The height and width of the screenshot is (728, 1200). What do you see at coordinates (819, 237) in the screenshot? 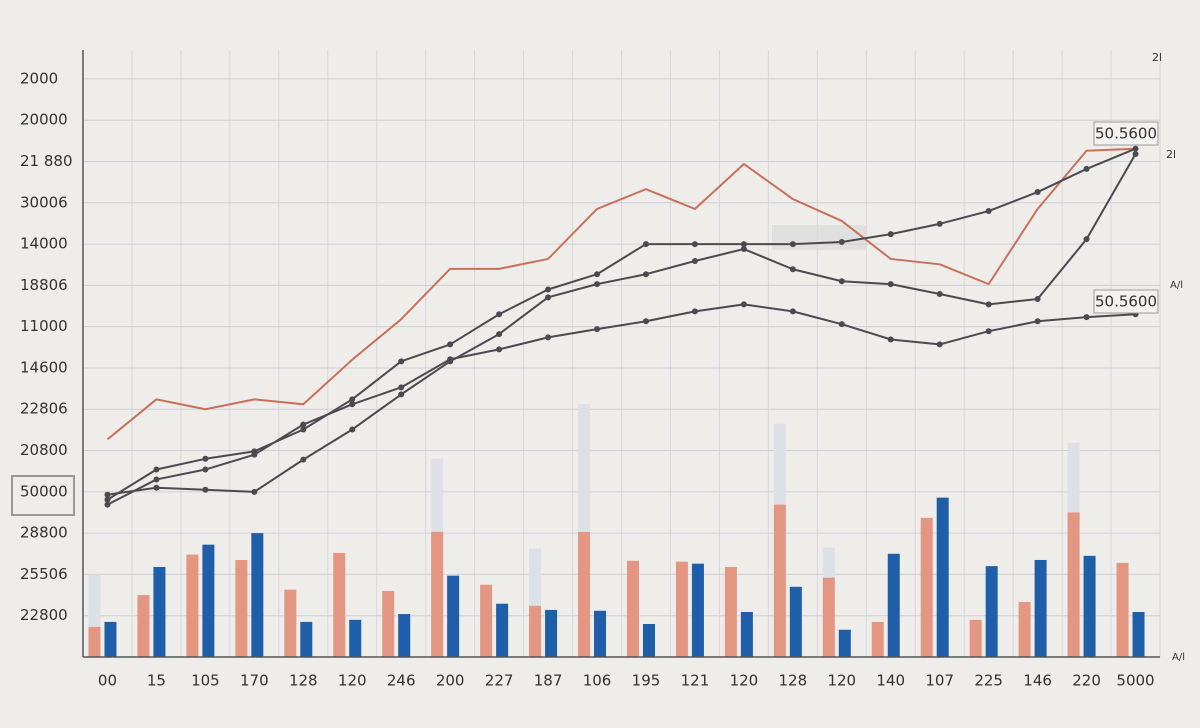
I see `highlight-band` at bounding box center [819, 237].